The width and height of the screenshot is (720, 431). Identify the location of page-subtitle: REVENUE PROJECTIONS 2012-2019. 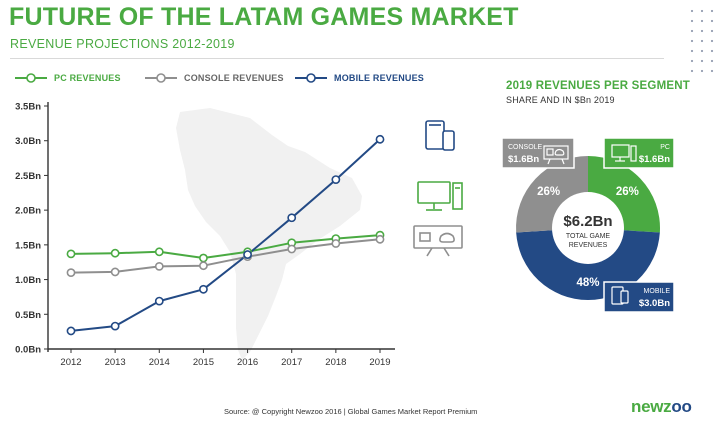
(122, 44).